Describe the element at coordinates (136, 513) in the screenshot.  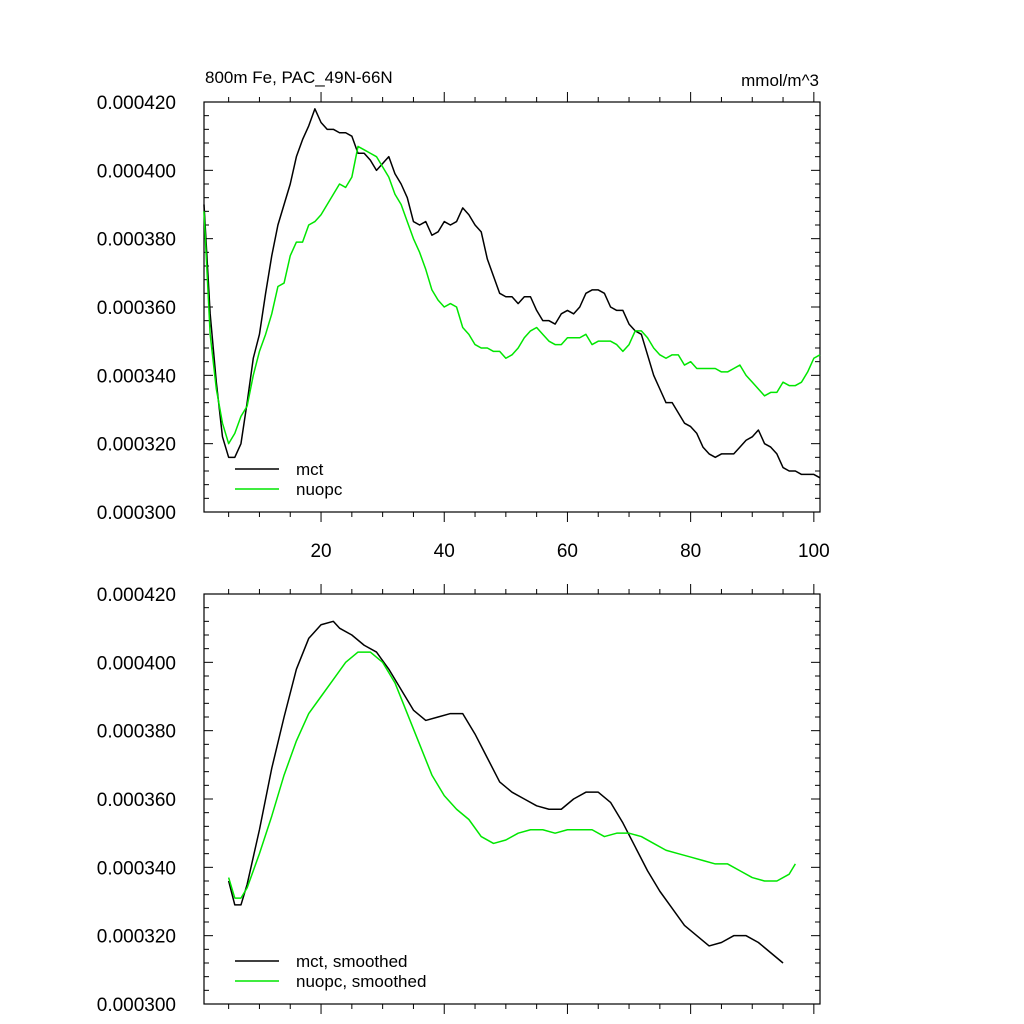
I see `top-ytick-label: 0.000300` at that location.